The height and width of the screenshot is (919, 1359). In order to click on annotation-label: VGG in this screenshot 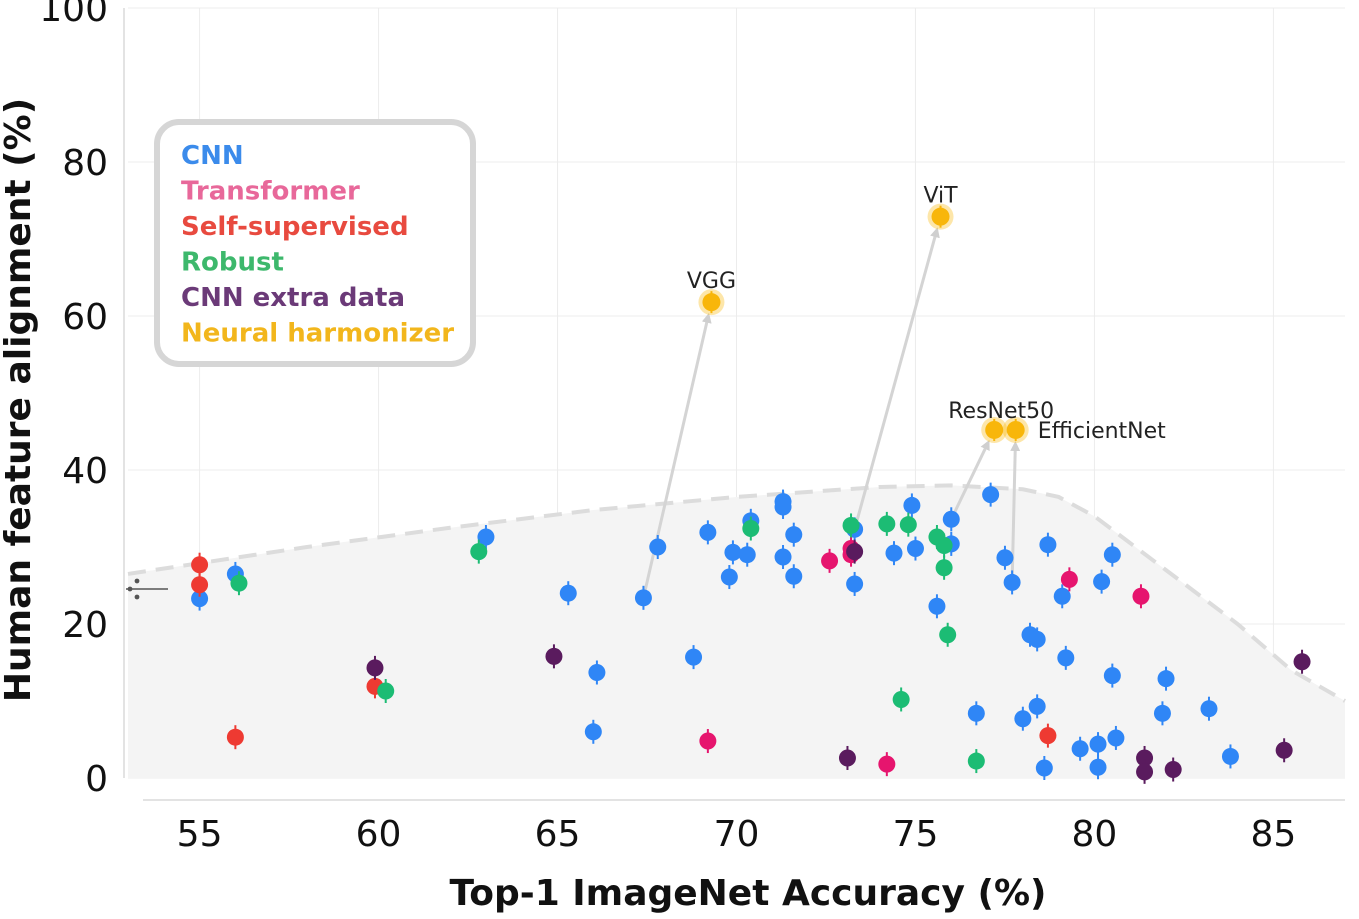, I will do `click(711, 281)`.